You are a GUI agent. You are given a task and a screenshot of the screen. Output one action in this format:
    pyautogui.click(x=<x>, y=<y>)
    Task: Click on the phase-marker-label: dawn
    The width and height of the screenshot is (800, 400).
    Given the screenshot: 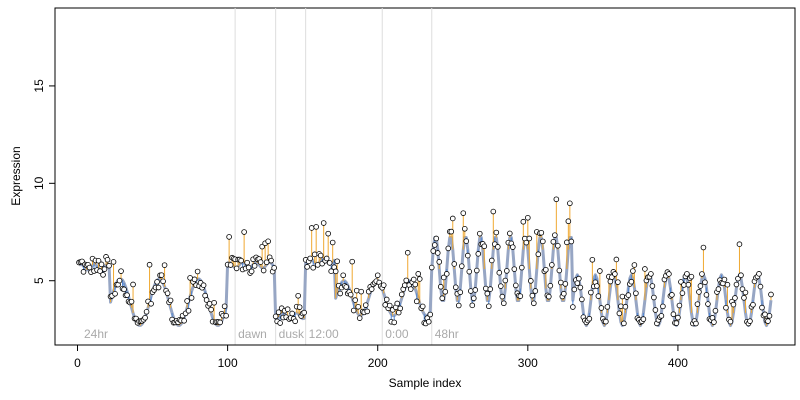 What is the action you would take?
    pyautogui.click(x=252, y=334)
    